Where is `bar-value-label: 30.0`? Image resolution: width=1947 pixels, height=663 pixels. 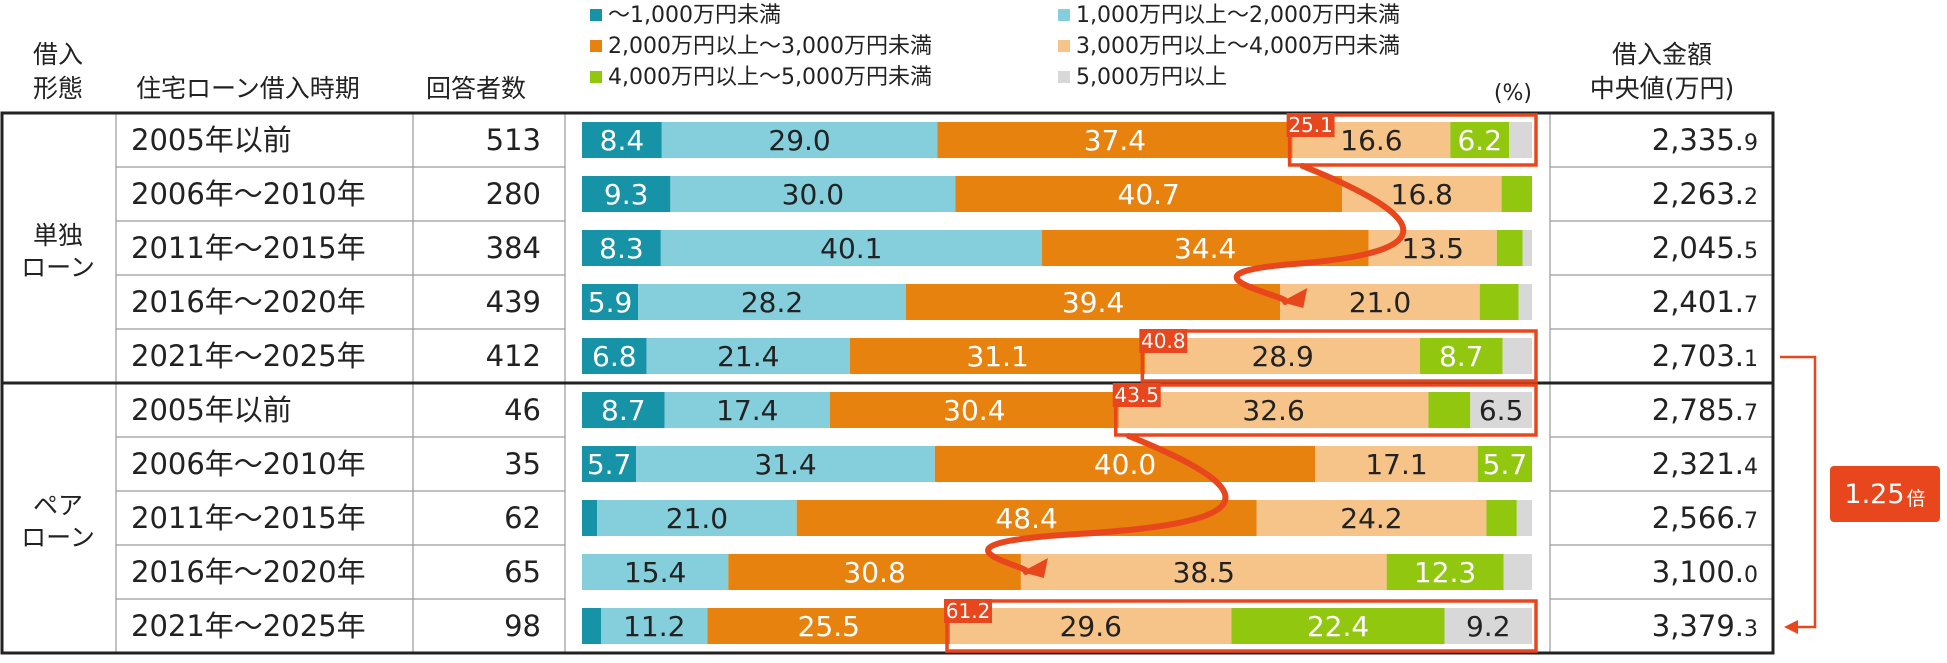
bar-value-label: 30.0 is located at coordinates (813, 194).